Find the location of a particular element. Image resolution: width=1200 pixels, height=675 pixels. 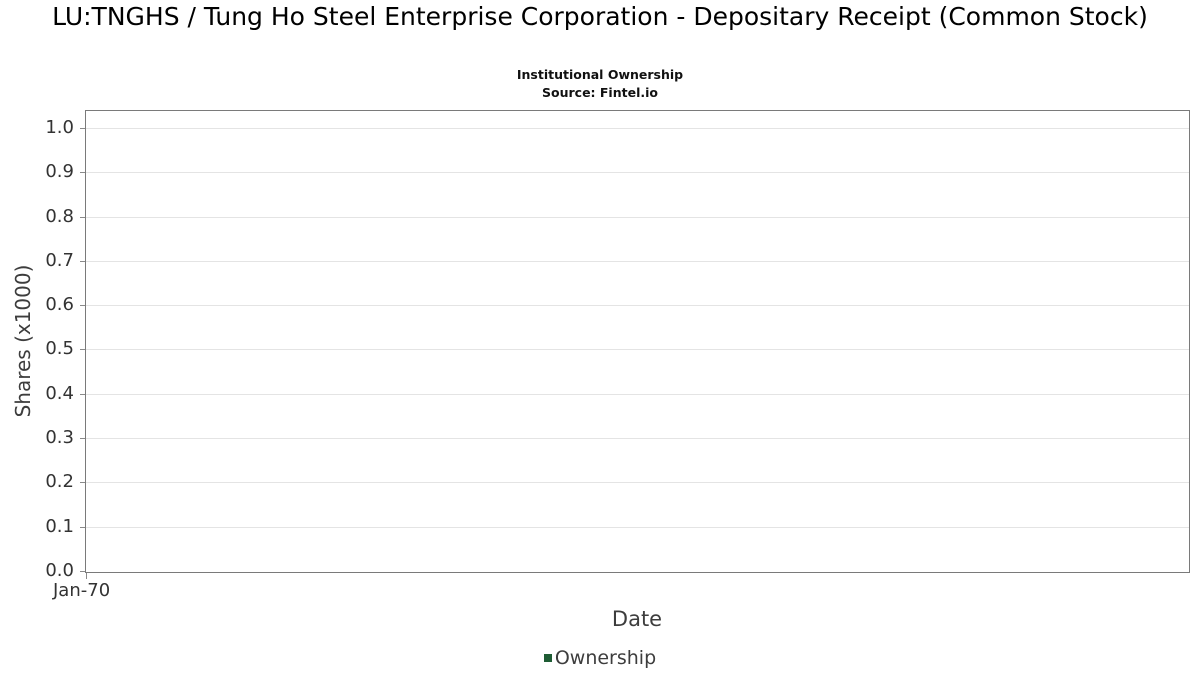

gridline-y-0.2 is located at coordinates (637, 482).